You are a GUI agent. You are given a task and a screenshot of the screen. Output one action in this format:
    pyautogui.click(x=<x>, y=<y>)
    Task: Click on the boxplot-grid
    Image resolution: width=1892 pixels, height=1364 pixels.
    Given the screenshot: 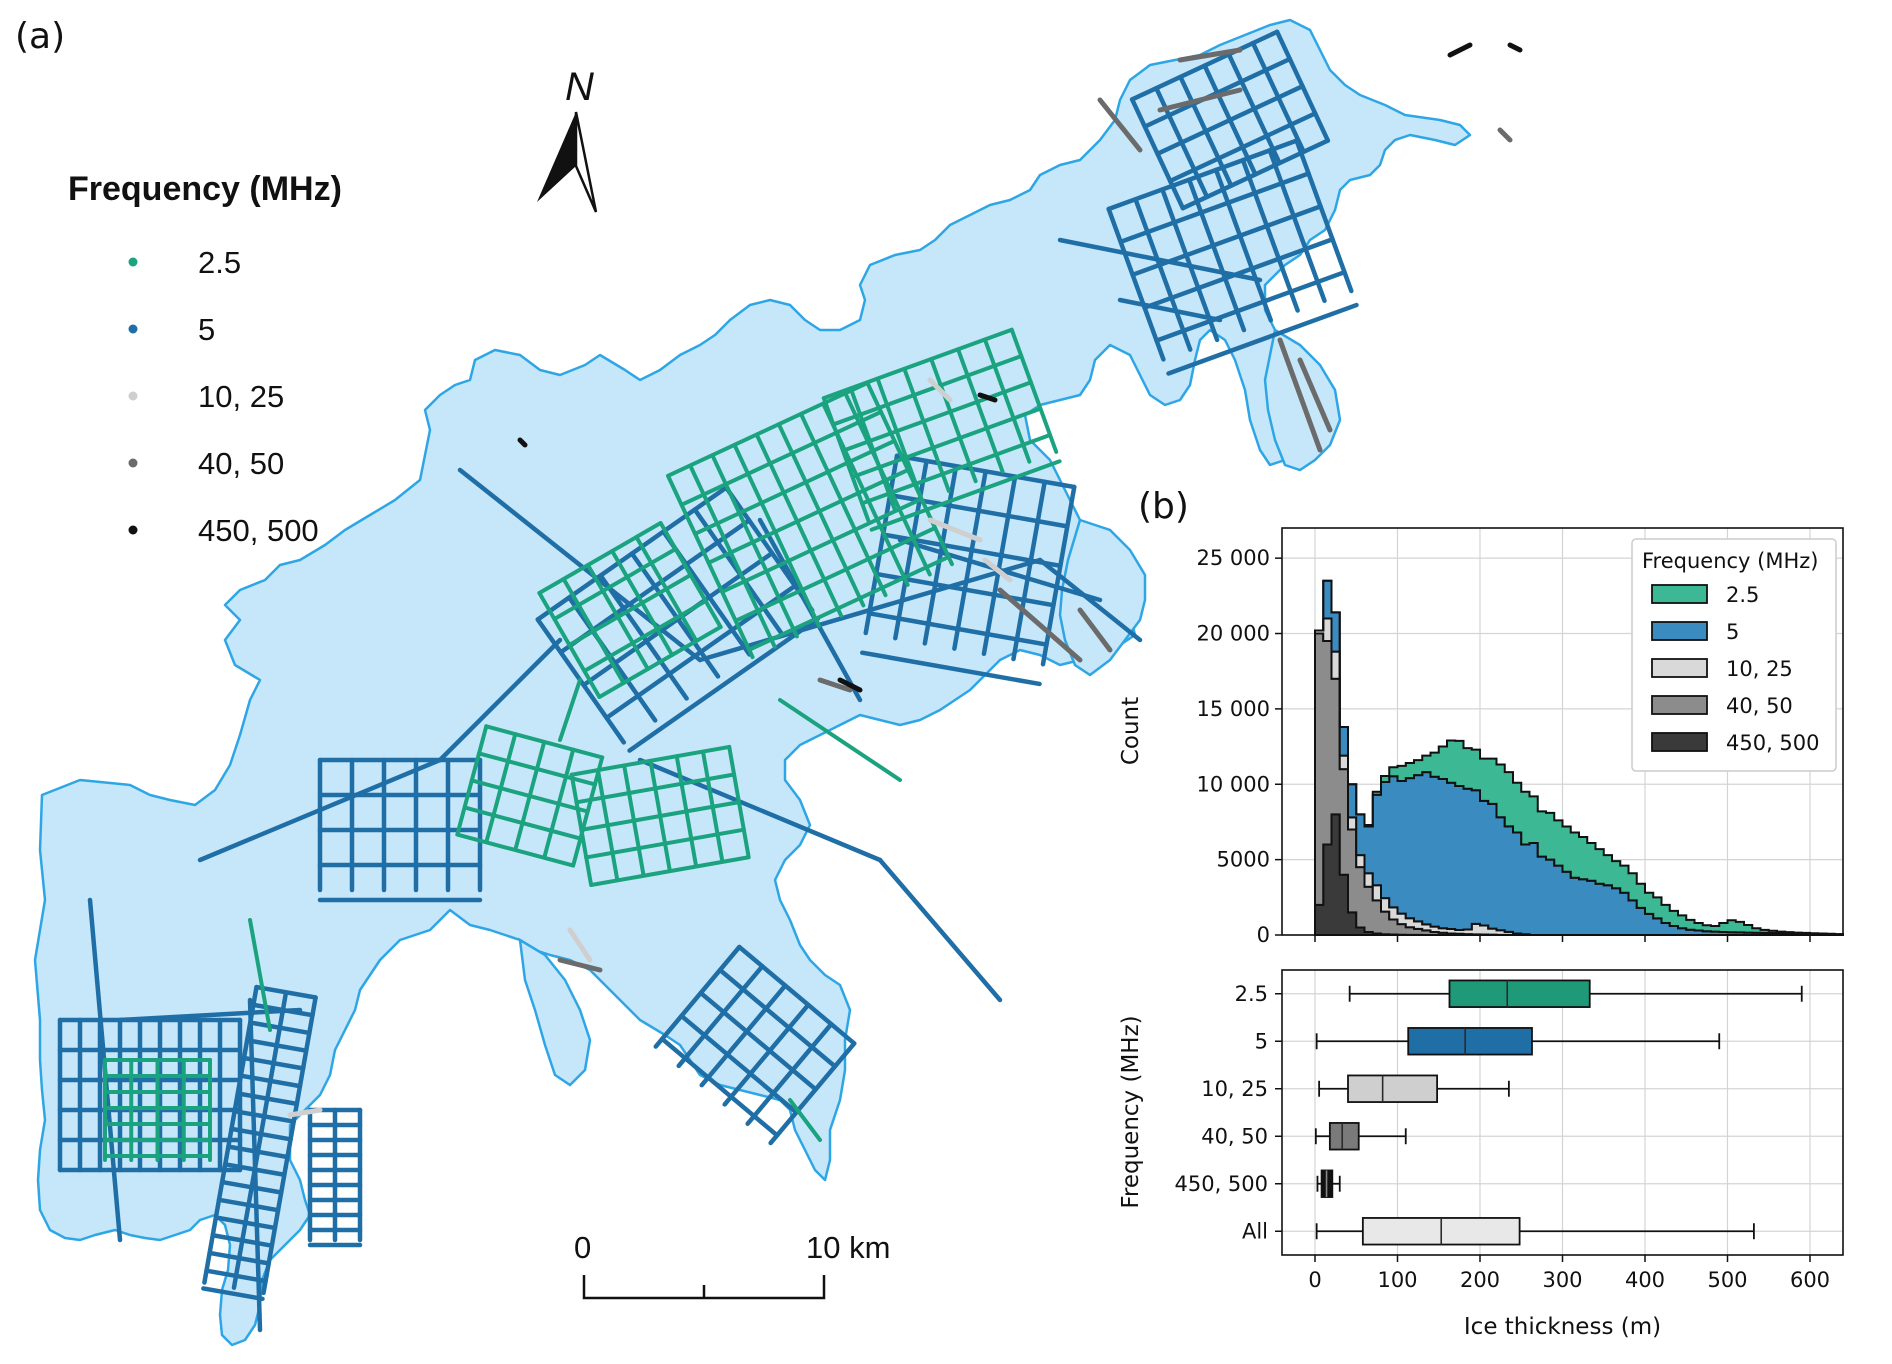 What is the action you would take?
    pyautogui.click(x=1562, y=1112)
    